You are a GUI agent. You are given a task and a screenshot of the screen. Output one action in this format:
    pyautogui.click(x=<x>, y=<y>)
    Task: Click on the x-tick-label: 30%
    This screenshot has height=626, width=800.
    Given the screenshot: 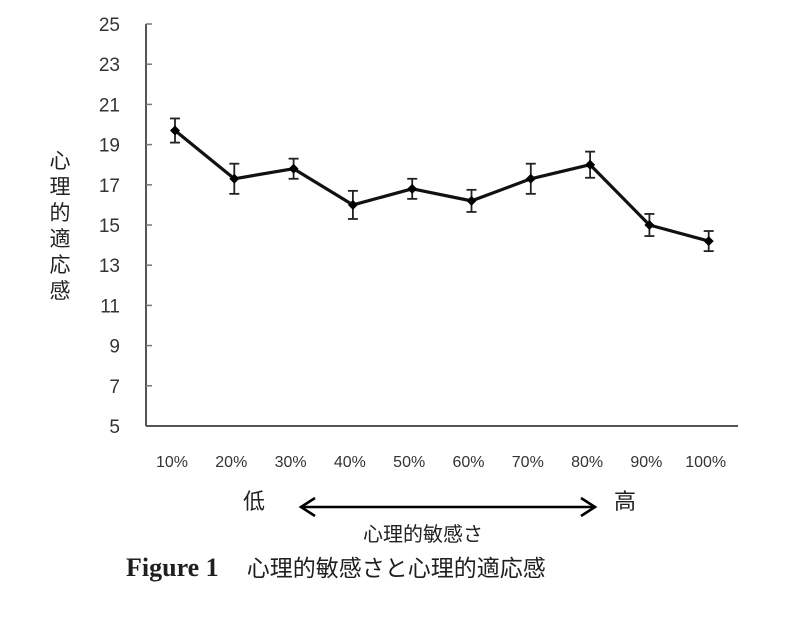 What is the action you would take?
    pyautogui.click(x=291, y=462)
    